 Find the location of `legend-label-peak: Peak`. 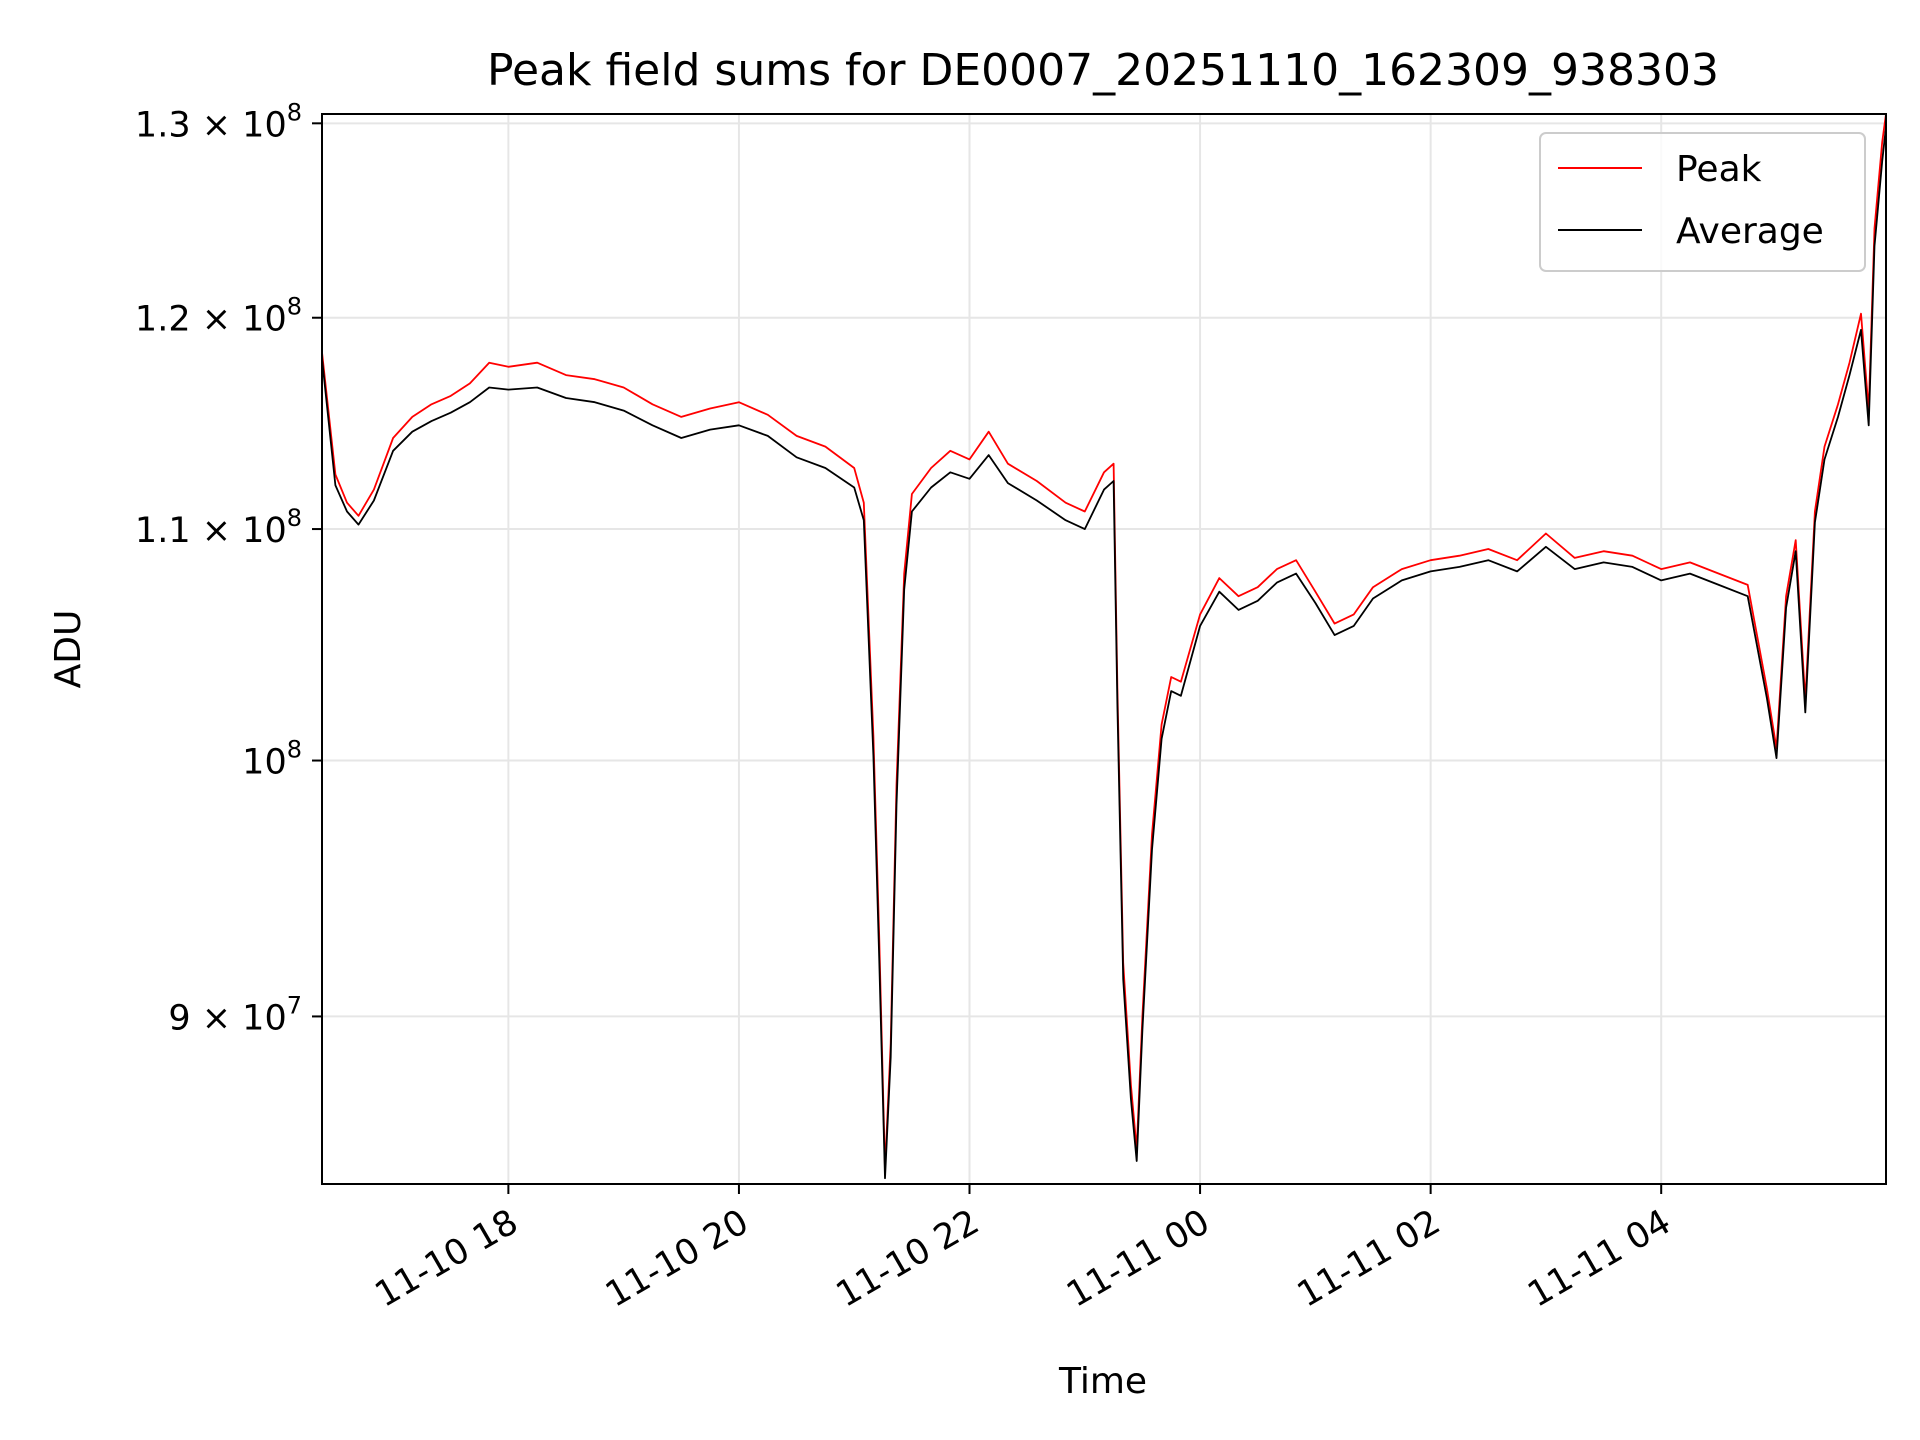

legend-label-peak: Peak is located at coordinates (1719, 169).